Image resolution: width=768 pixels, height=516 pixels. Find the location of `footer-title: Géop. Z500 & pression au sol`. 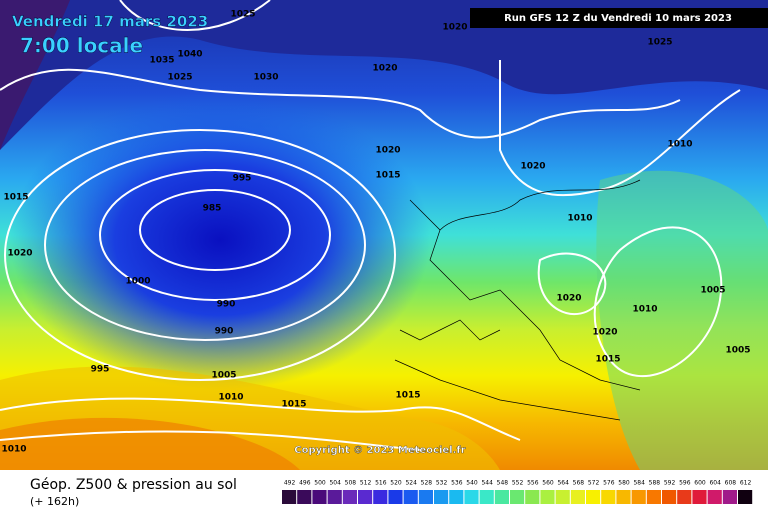

footer-title: Géop. Z500 & pression au sol is located at coordinates (133, 485).